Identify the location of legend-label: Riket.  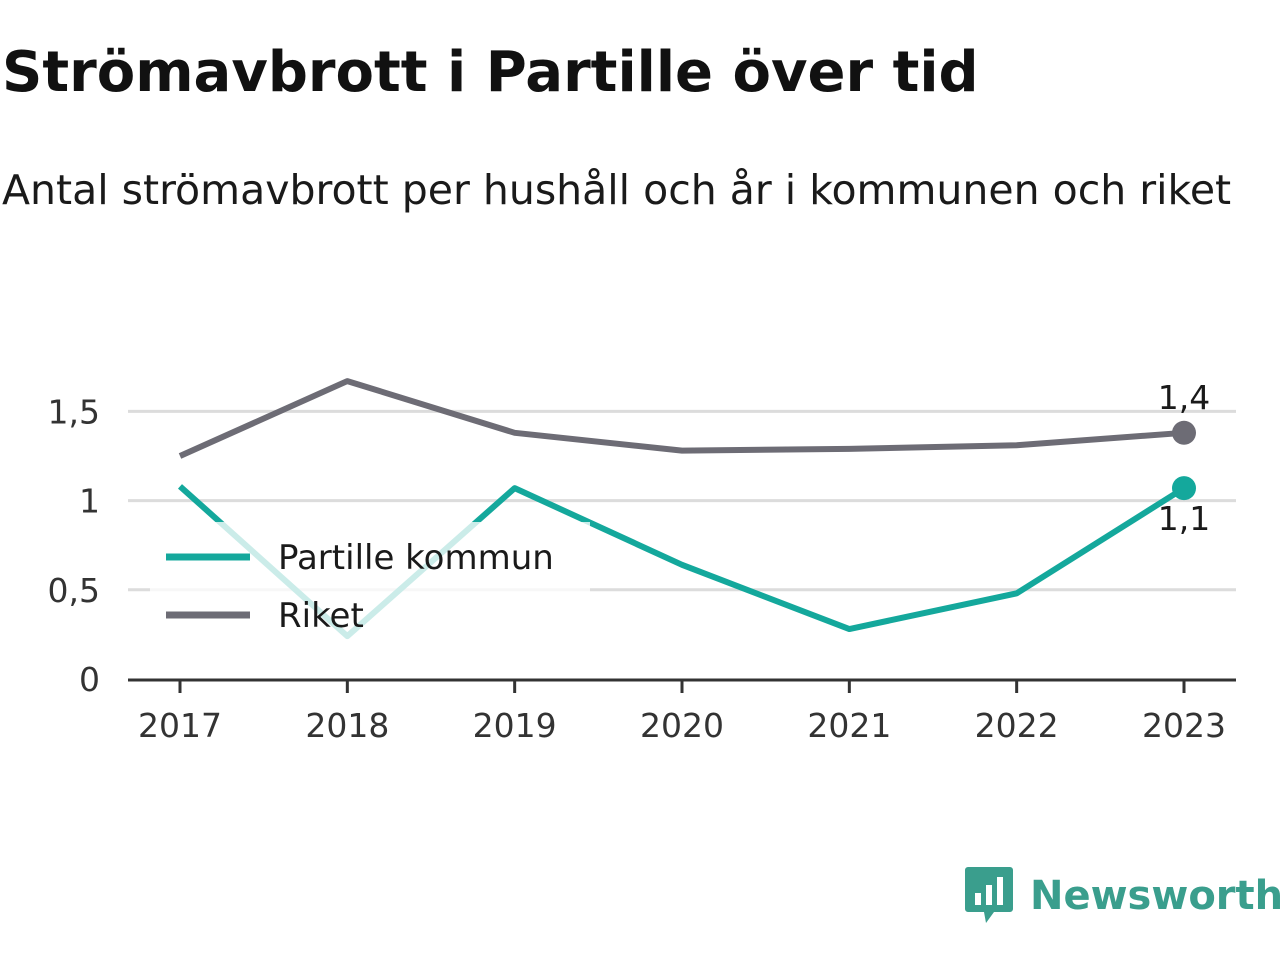
(321, 616).